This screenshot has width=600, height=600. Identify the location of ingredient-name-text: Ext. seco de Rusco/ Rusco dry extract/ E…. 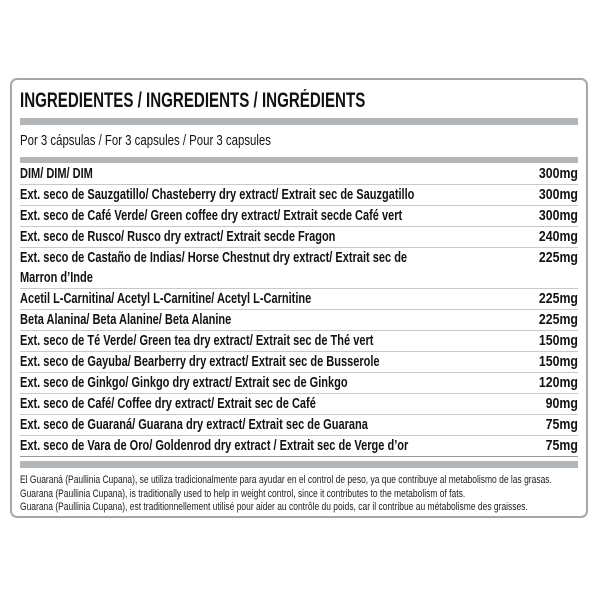
(178, 237).